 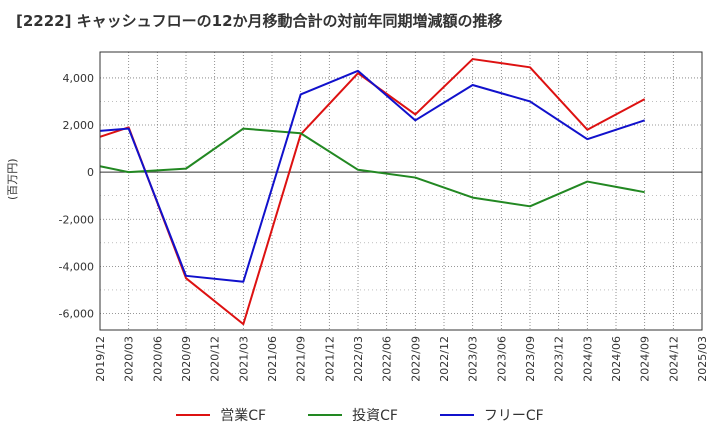 What do you see at coordinates (157, 359) in the screenshot?
I see `x-tick-label: 2020/06` at bounding box center [157, 359].